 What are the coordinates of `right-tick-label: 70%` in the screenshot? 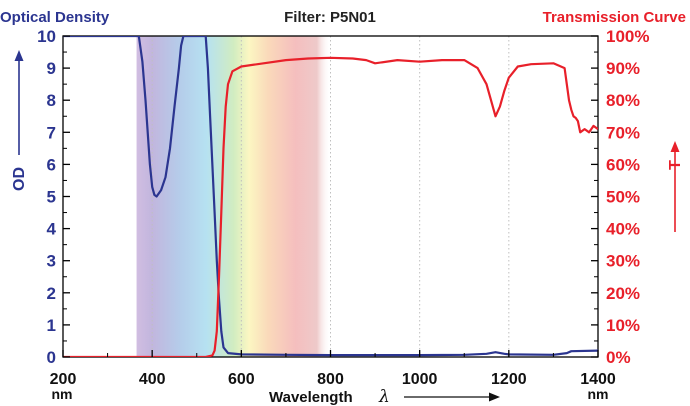 It's located at (623, 132).